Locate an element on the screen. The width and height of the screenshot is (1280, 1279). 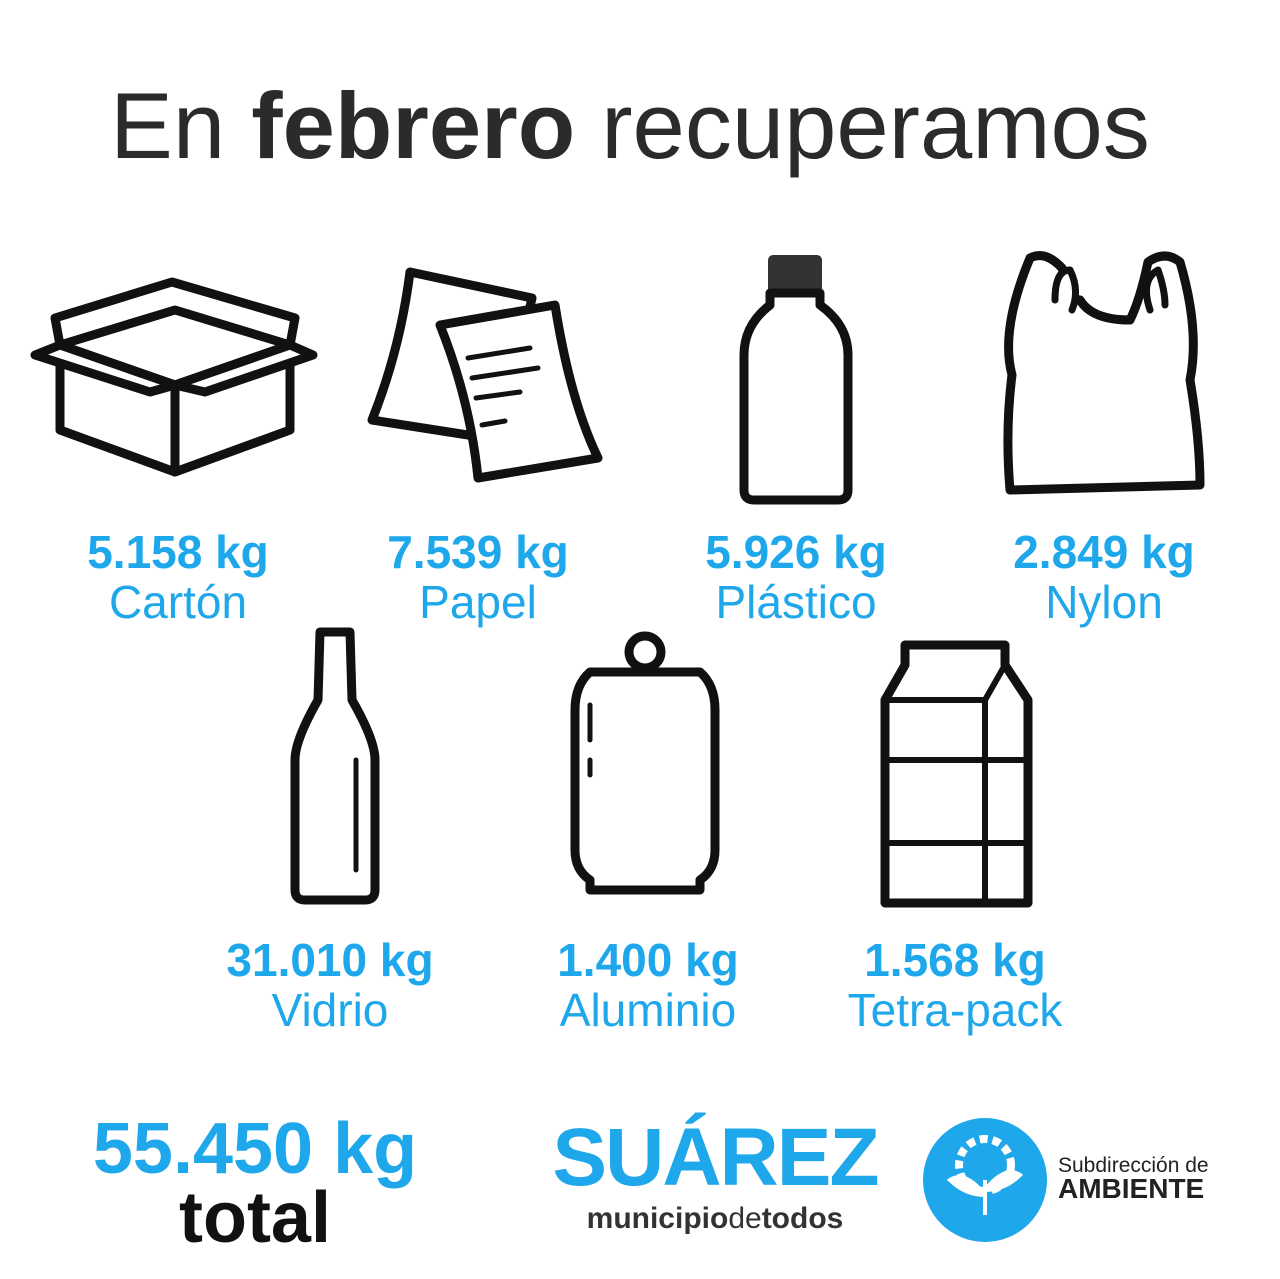
item-label: Tetra-pack is located at coordinates (956, 1010).